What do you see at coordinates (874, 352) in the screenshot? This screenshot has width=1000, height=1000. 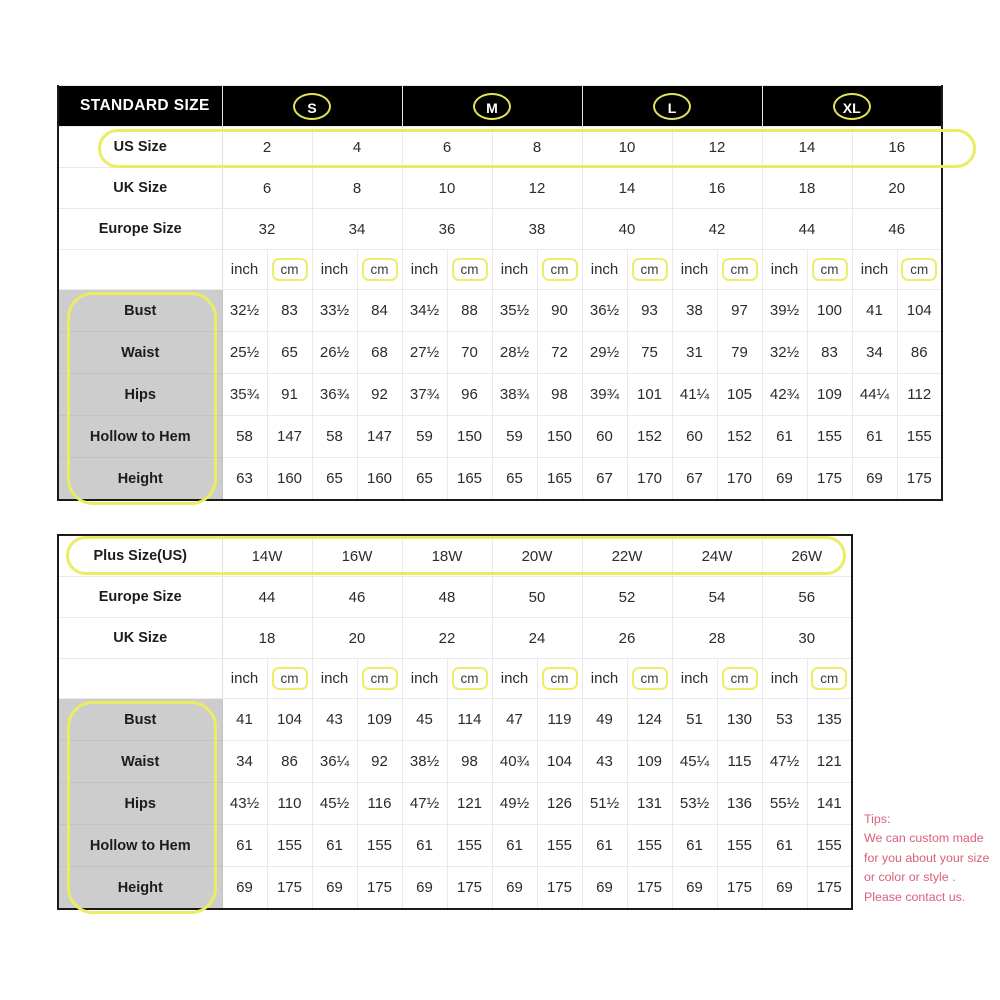 I see `table-cell: 34` at bounding box center [874, 352].